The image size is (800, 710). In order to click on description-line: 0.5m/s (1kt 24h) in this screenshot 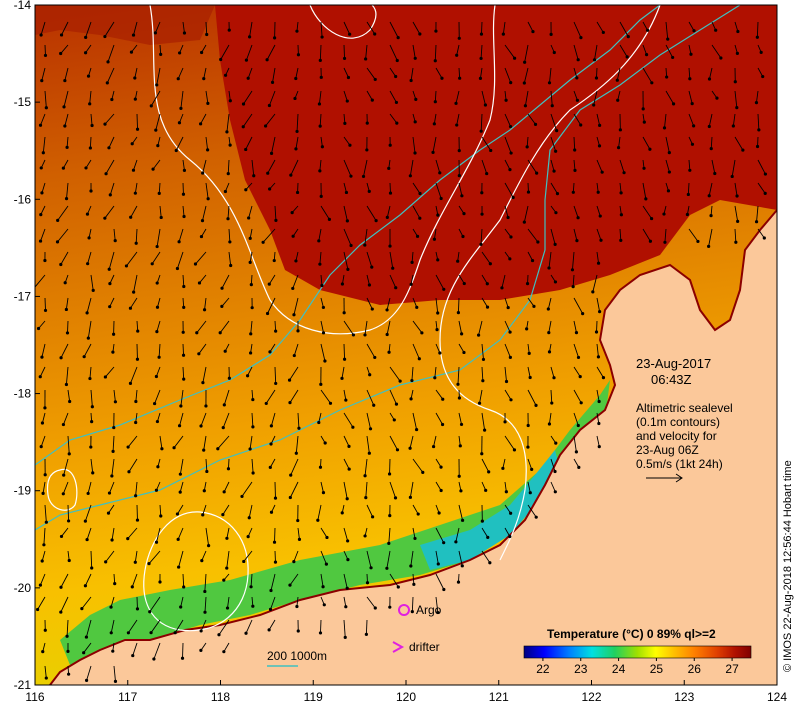, I will do `click(679, 464)`.